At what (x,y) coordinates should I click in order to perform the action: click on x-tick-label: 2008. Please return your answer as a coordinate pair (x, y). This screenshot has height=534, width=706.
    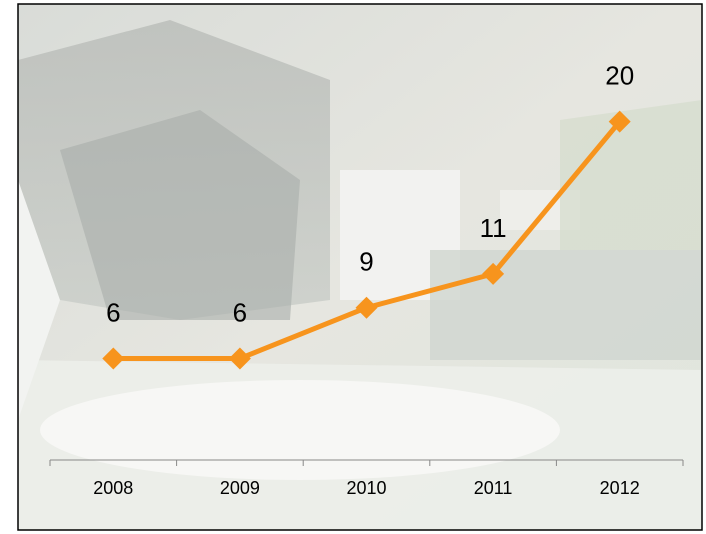
    Looking at the image, I should click on (113, 488).